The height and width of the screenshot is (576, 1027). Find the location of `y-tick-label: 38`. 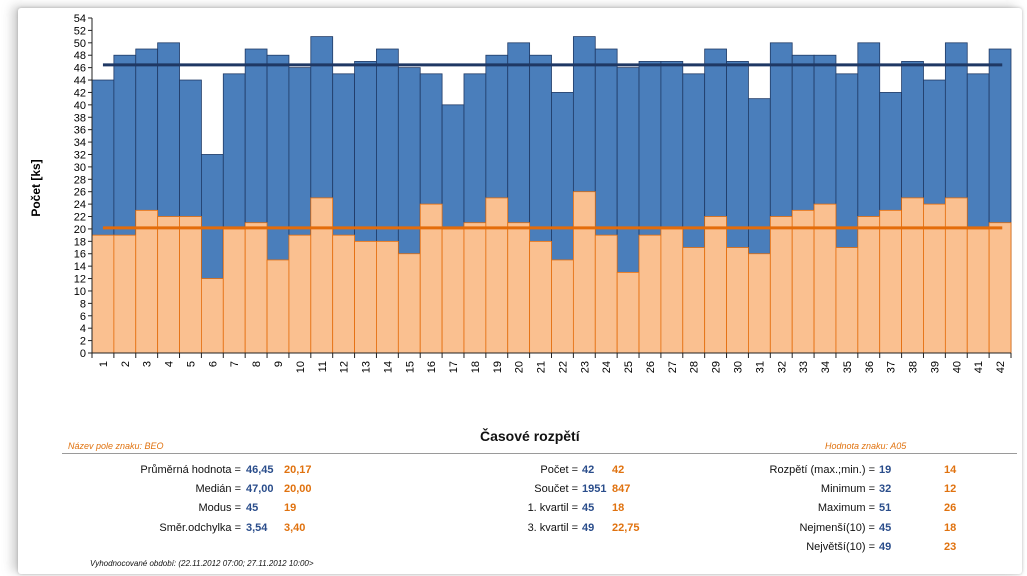

y-tick-label: 38 is located at coordinates (80, 118).